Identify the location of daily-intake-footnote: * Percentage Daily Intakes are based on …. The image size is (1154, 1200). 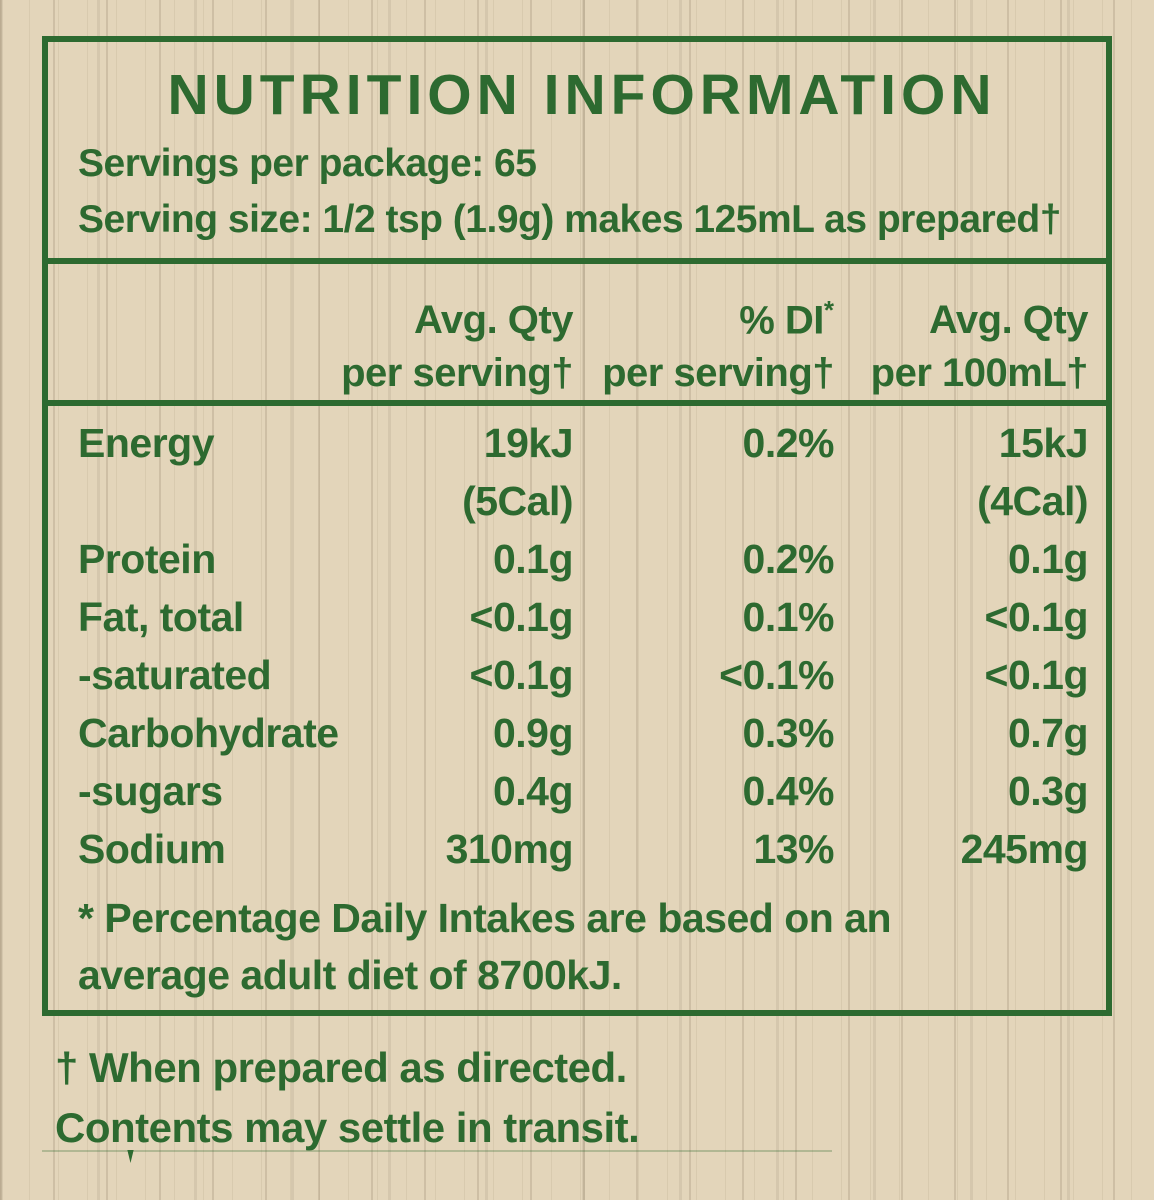
(485, 946).